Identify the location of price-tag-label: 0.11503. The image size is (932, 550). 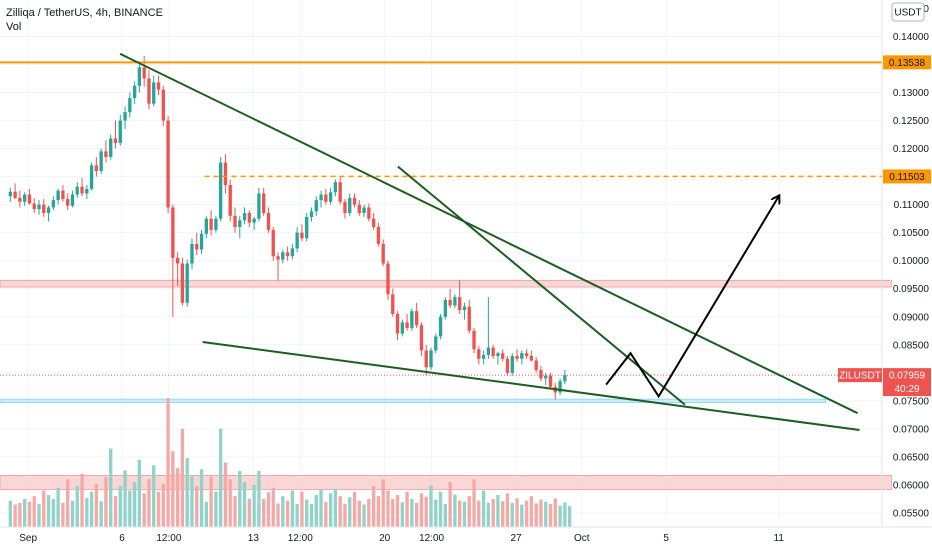
(907, 177).